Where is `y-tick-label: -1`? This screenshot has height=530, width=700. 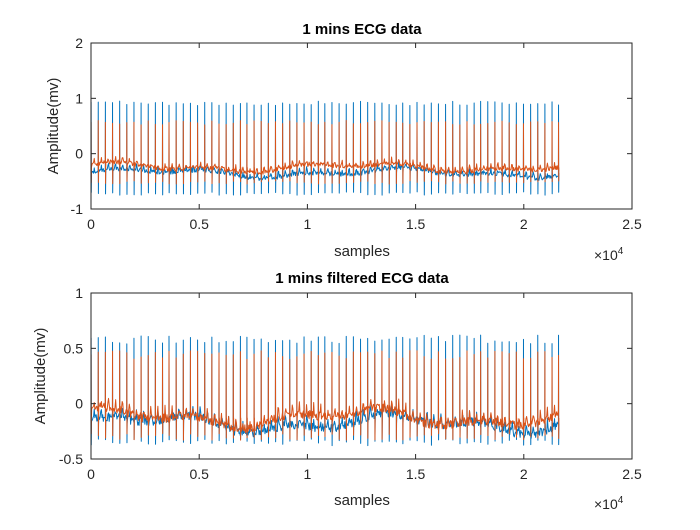 y-tick-label: -1 is located at coordinates (77, 209).